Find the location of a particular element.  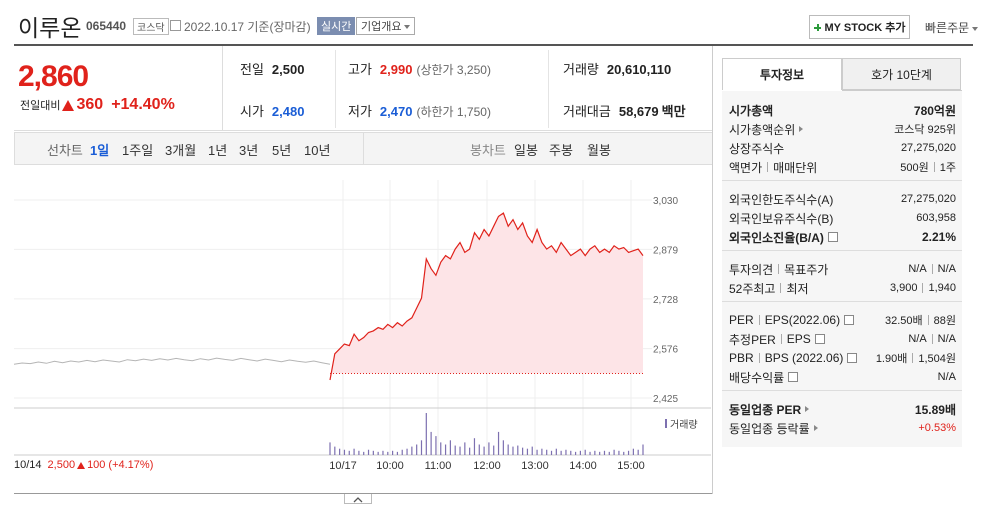

info-label: 액면가 is located at coordinates (746, 167).